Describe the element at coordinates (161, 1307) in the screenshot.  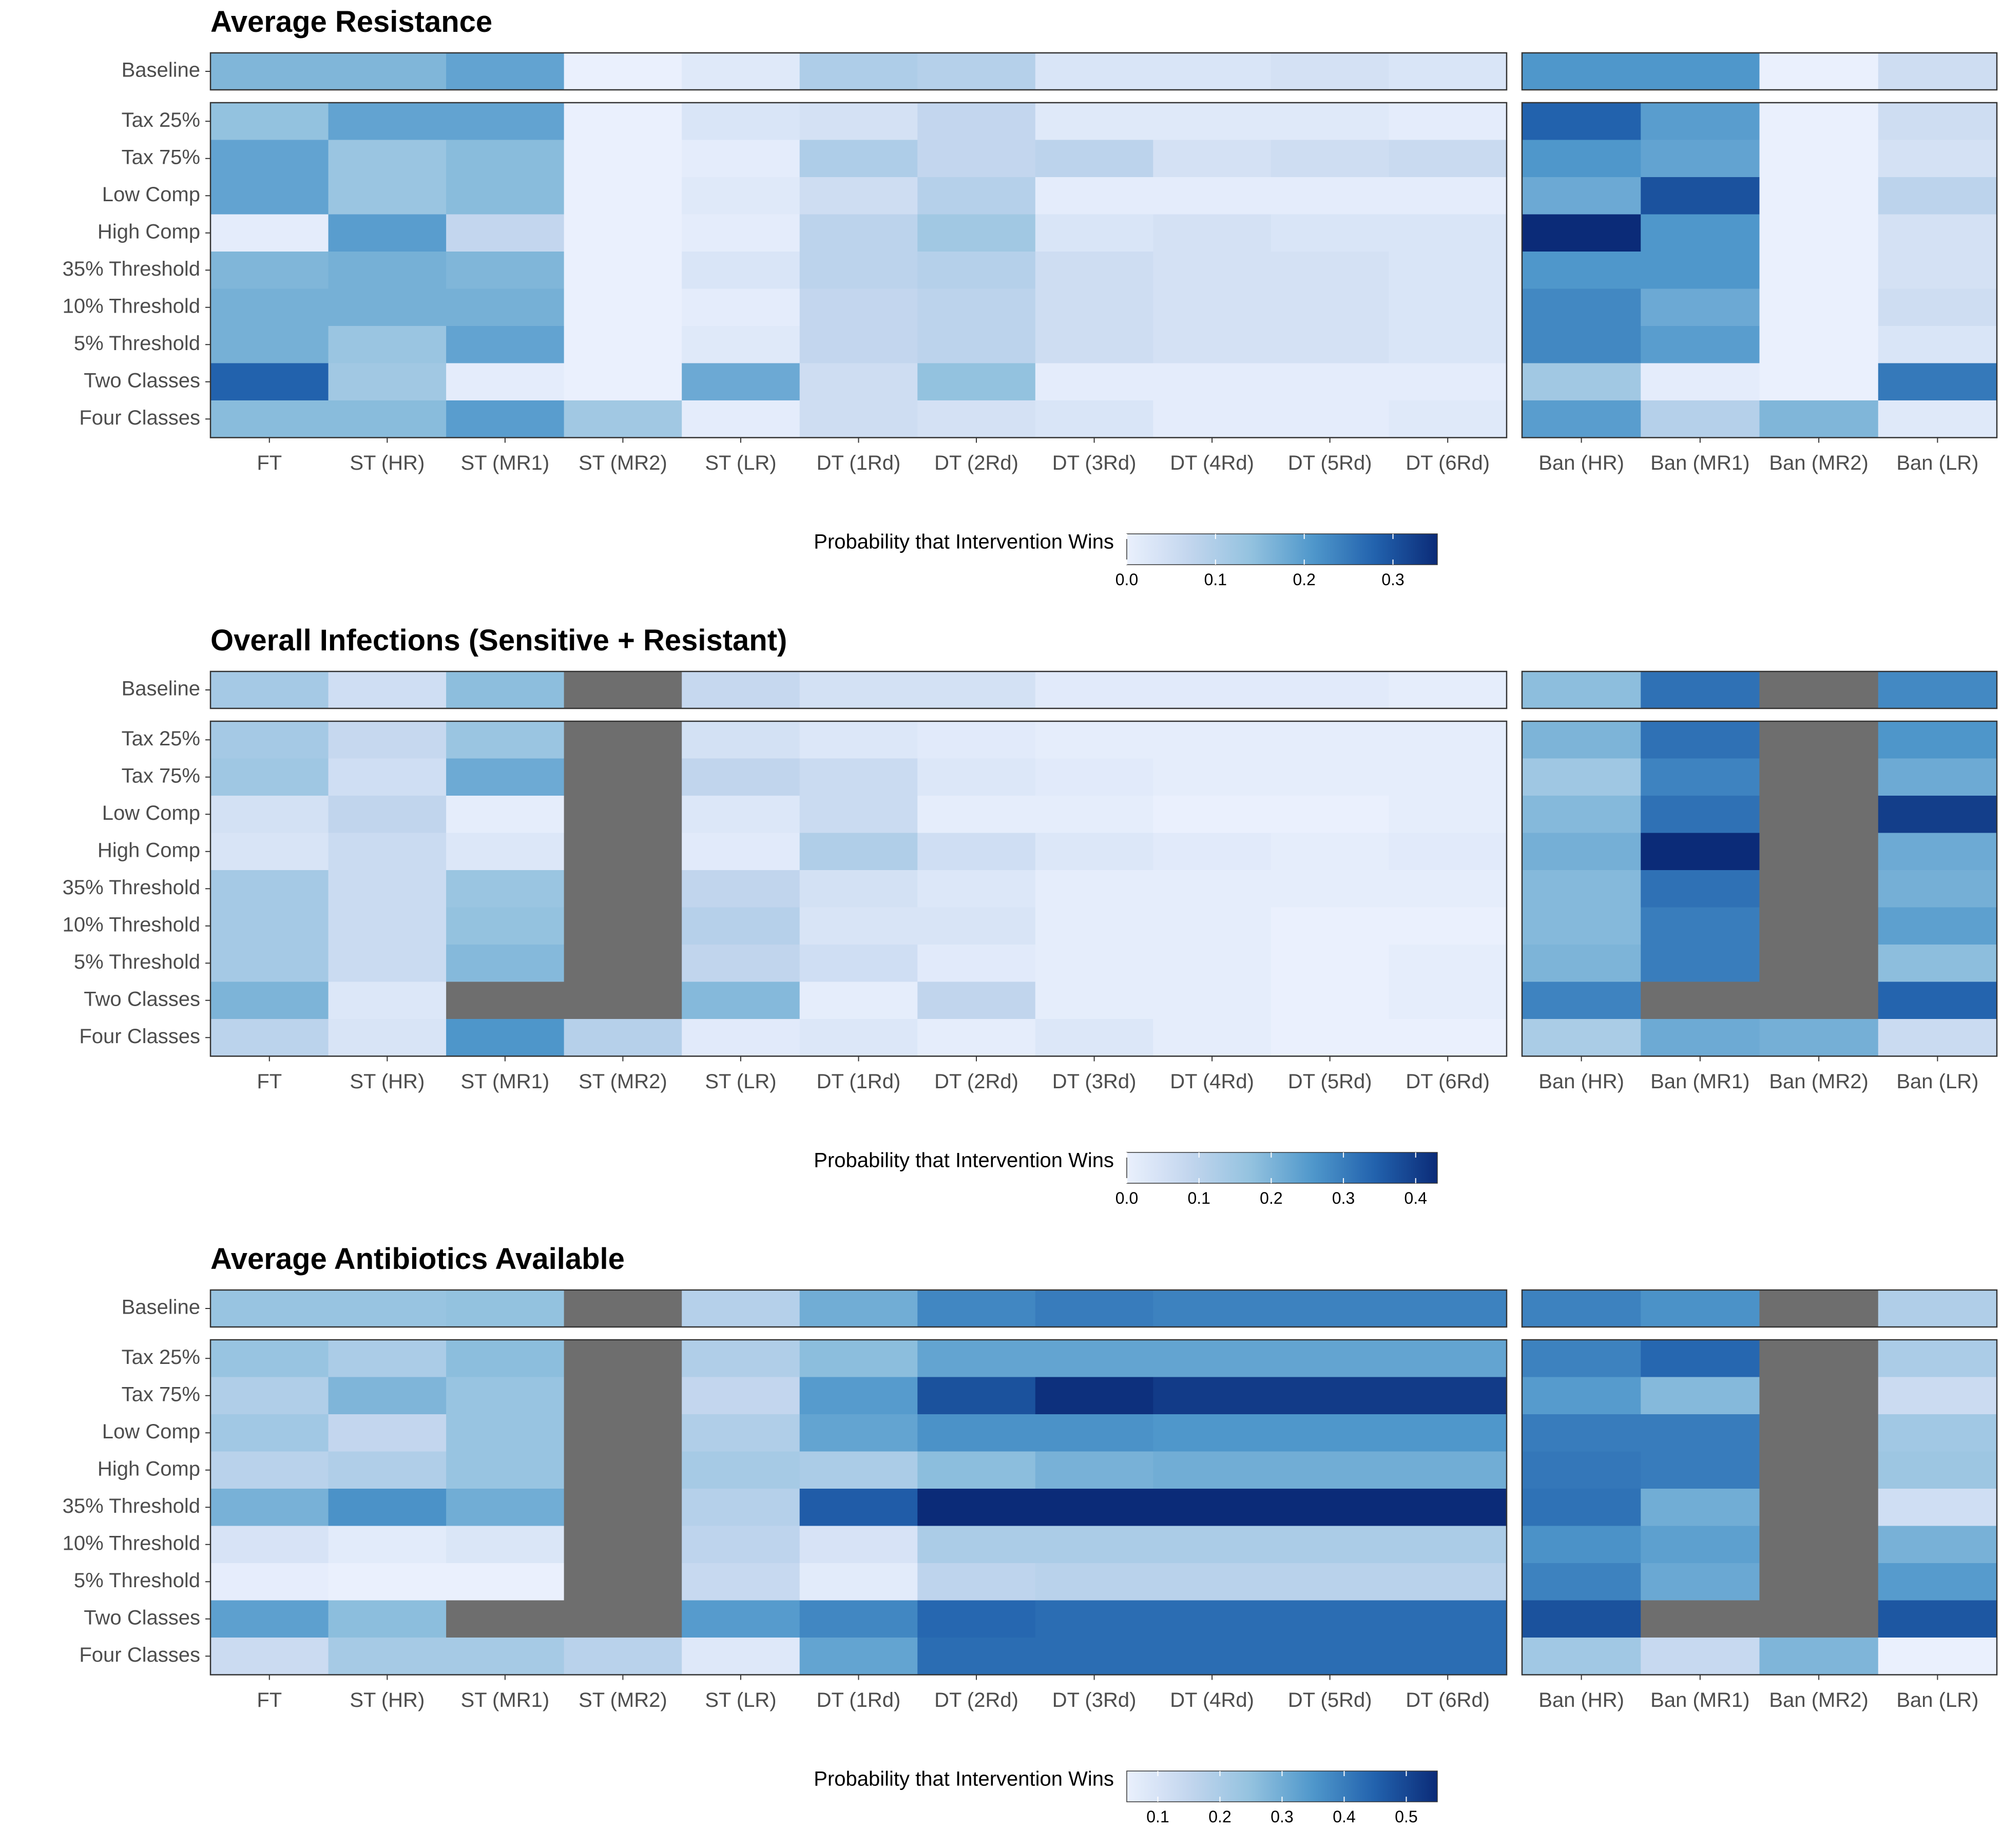
I see `row-label-baseline: Baseline` at that location.